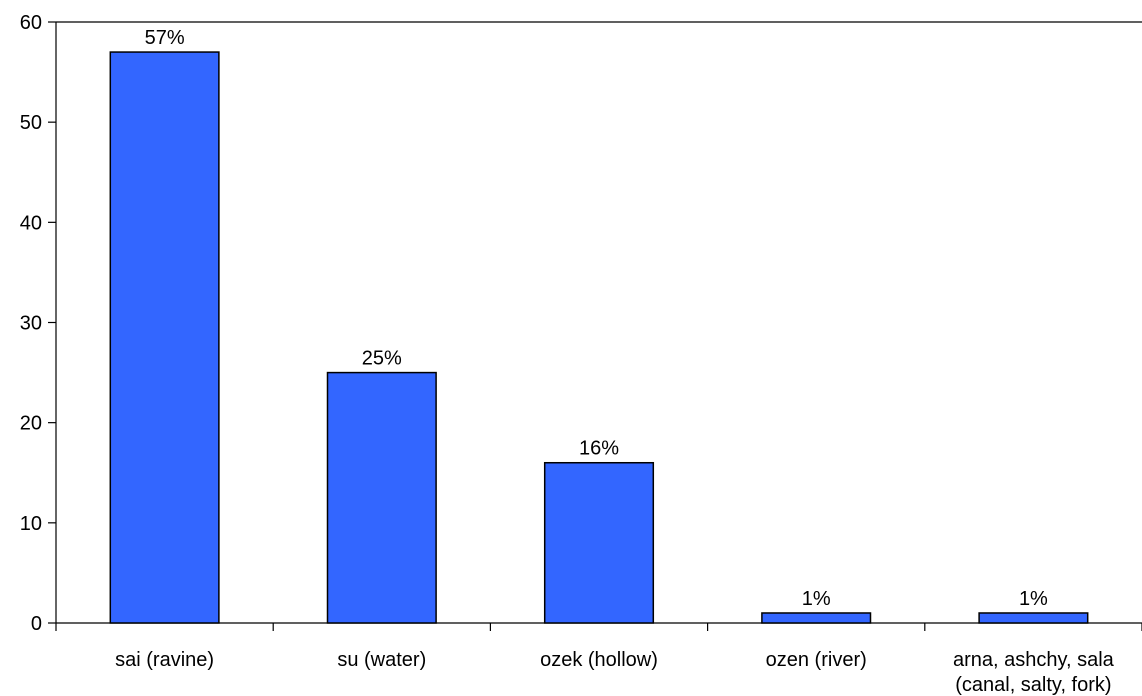 Image resolution: width=1142 pixels, height=696 pixels. Describe the element at coordinates (31, 123) in the screenshot. I see `y-tick-label: 50` at that location.